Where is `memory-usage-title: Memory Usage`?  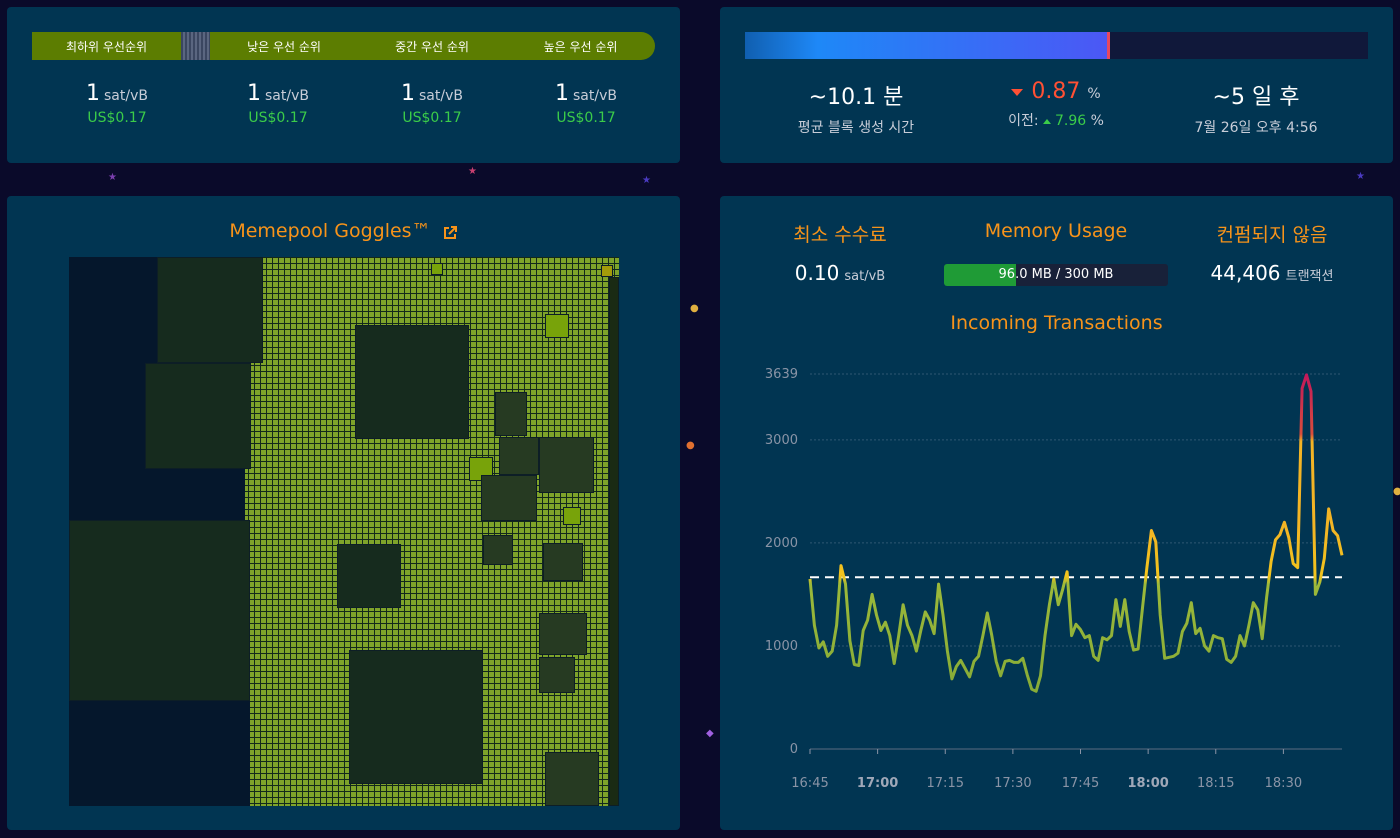 memory-usage-title: Memory Usage is located at coordinates (1056, 231).